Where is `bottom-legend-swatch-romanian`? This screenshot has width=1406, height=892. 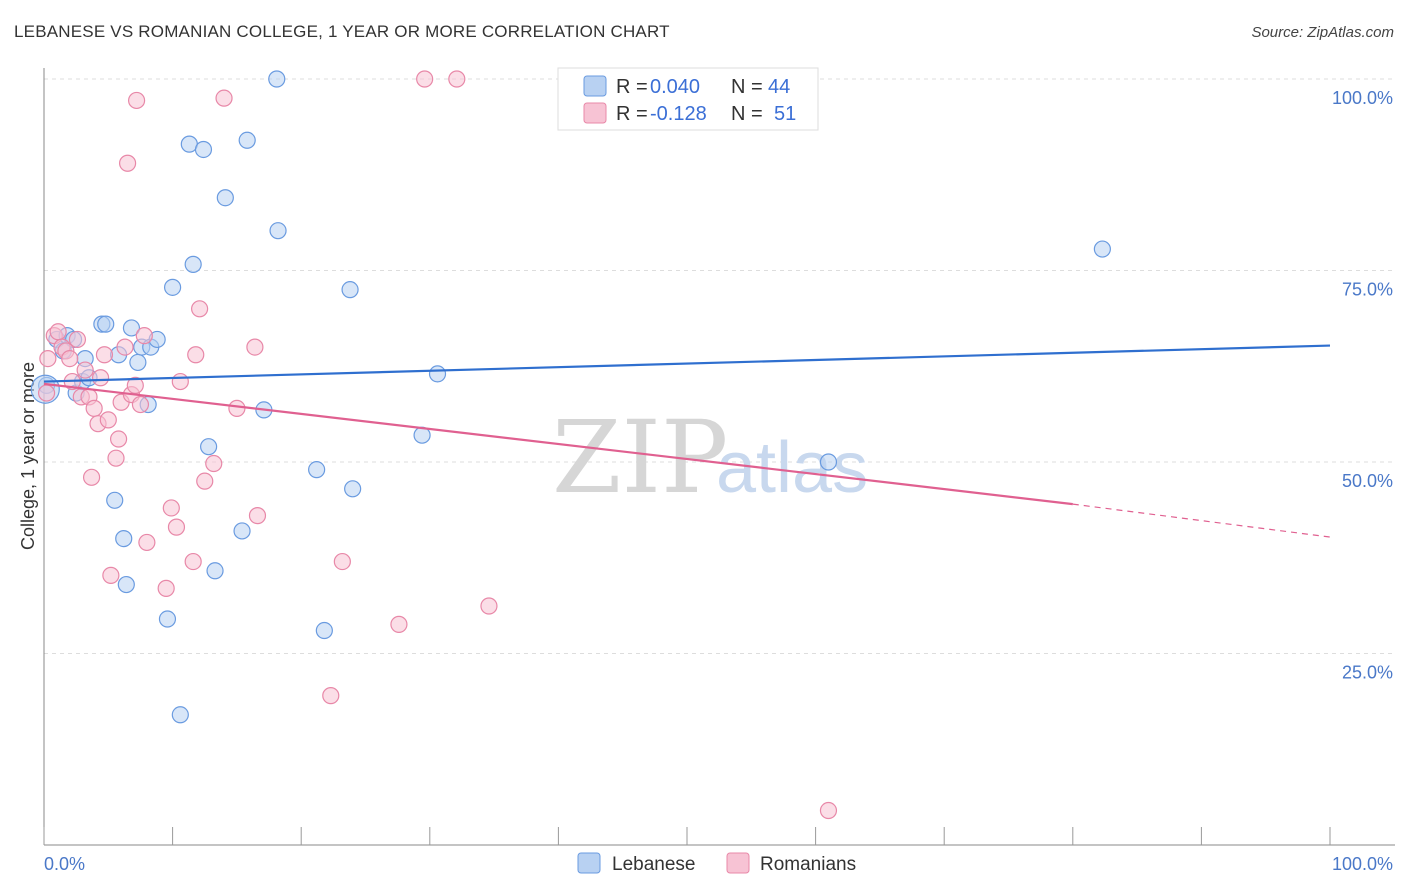
bottom-legend-swatch-romanian is located at coordinates (738, 863).